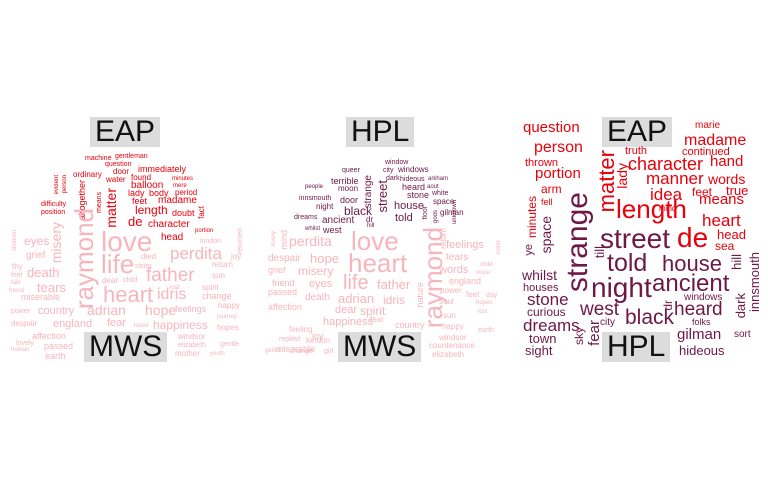 Image resolution: width=768 pixels, height=480 pixels. I want to click on eap-word: mind, so click(668, 208).